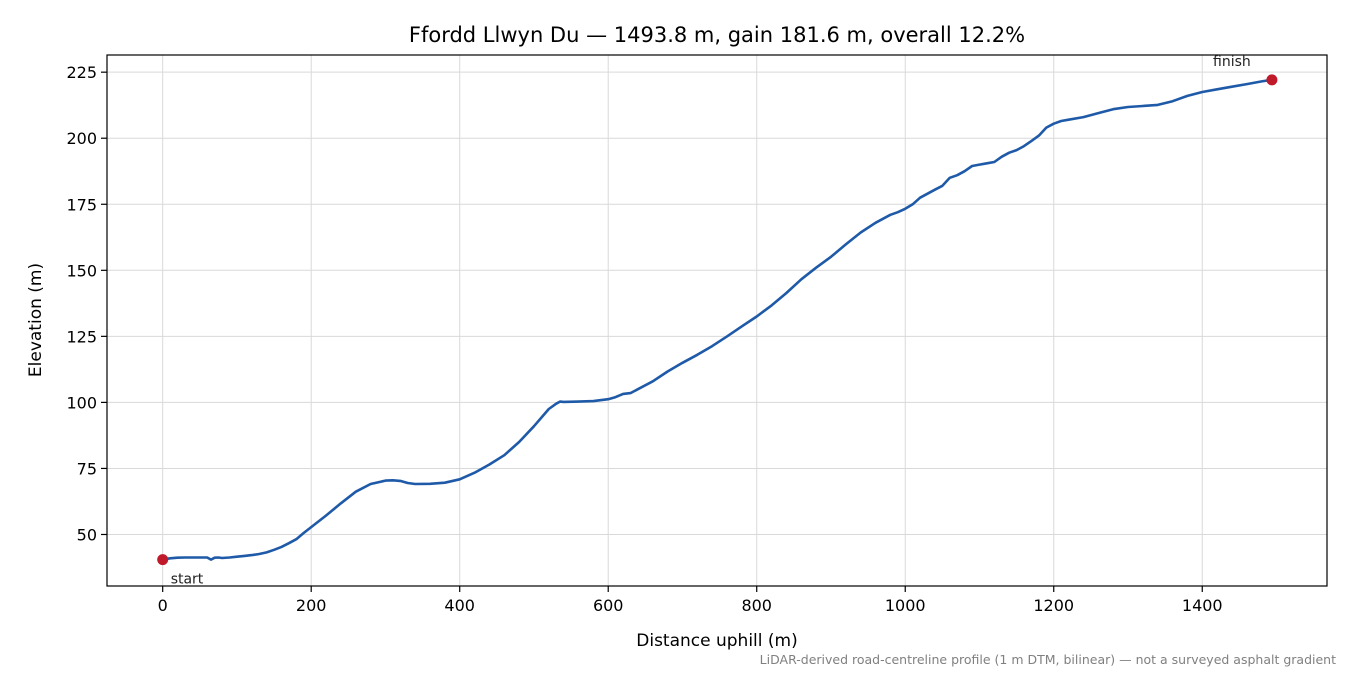 The width and height of the screenshot is (1350, 675). Describe the element at coordinates (87, 534) in the screenshot. I see `y-tick-label: 50` at that location.